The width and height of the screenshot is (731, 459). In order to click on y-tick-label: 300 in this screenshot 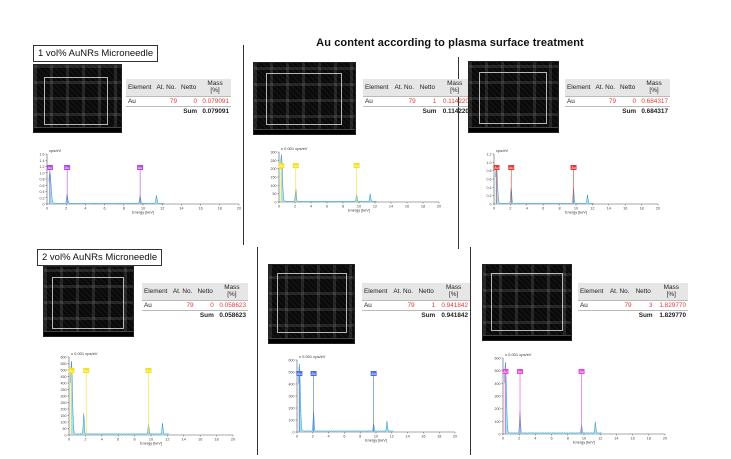, I will do `click(498, 397)`.